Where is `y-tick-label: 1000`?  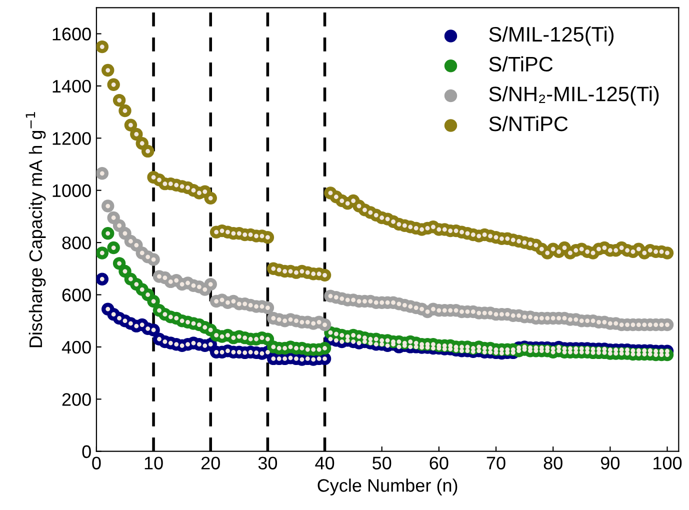
y-tick-label: 1000 is located at coordinates (71, 191).